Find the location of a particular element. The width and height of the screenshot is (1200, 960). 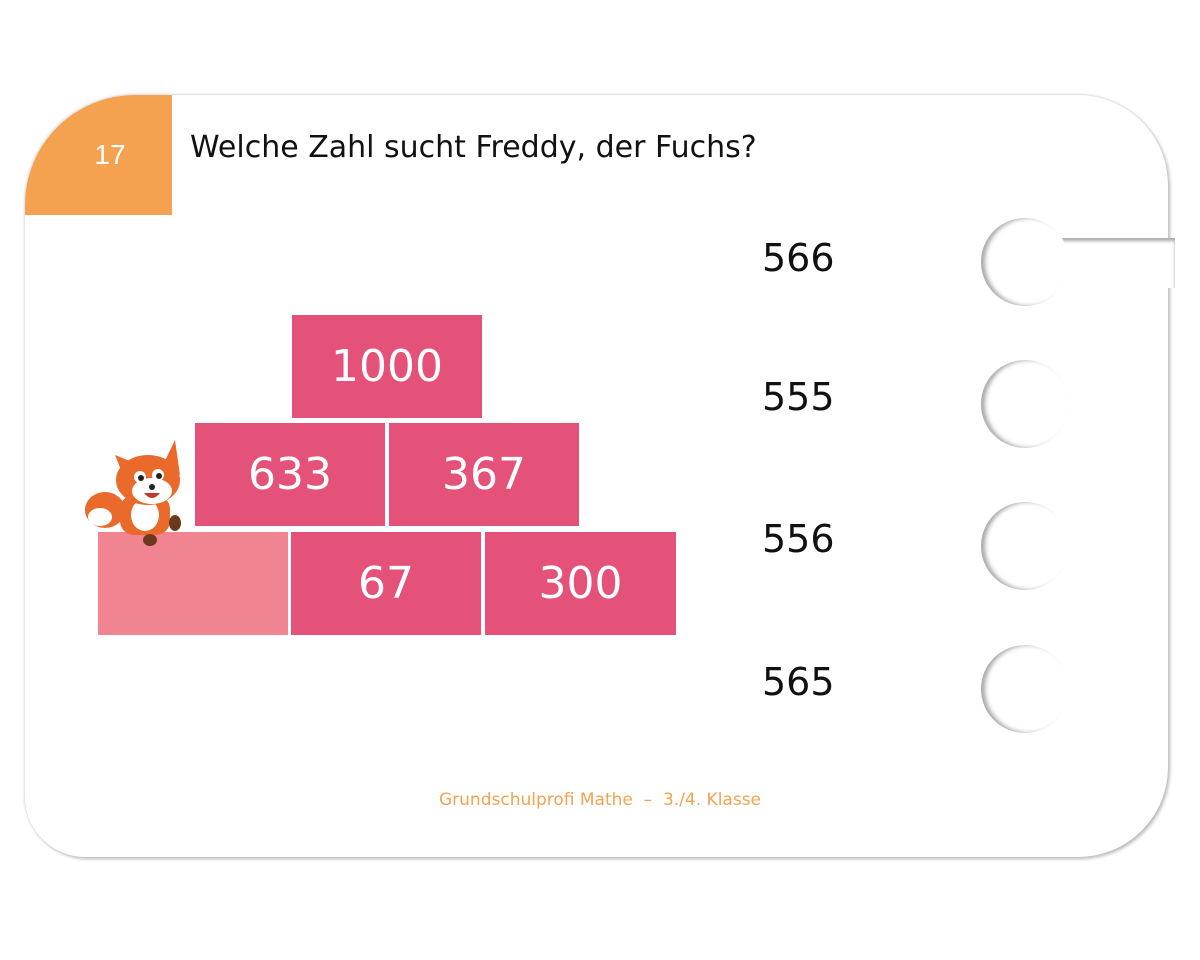

footer: Grundschulprofi Mathe – 3./4. Klasse is located at coordinates (600, 800).